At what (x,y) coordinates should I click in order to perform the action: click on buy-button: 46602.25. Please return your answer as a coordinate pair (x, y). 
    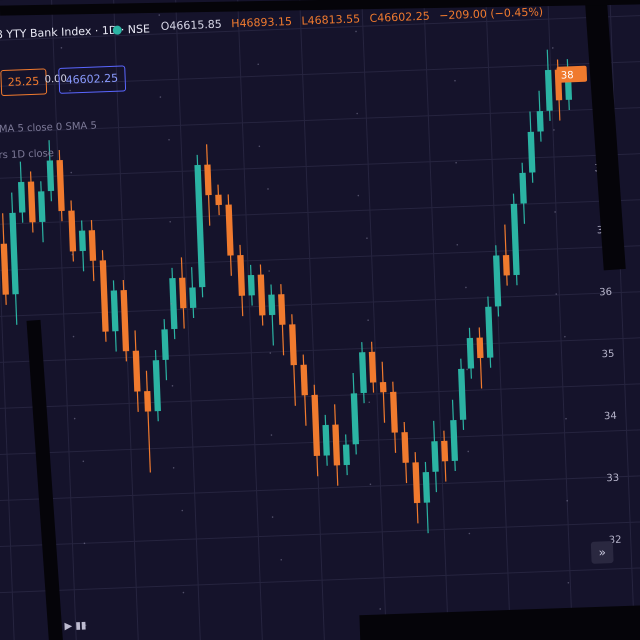
    Looking at the image, I should click on (92, 79).